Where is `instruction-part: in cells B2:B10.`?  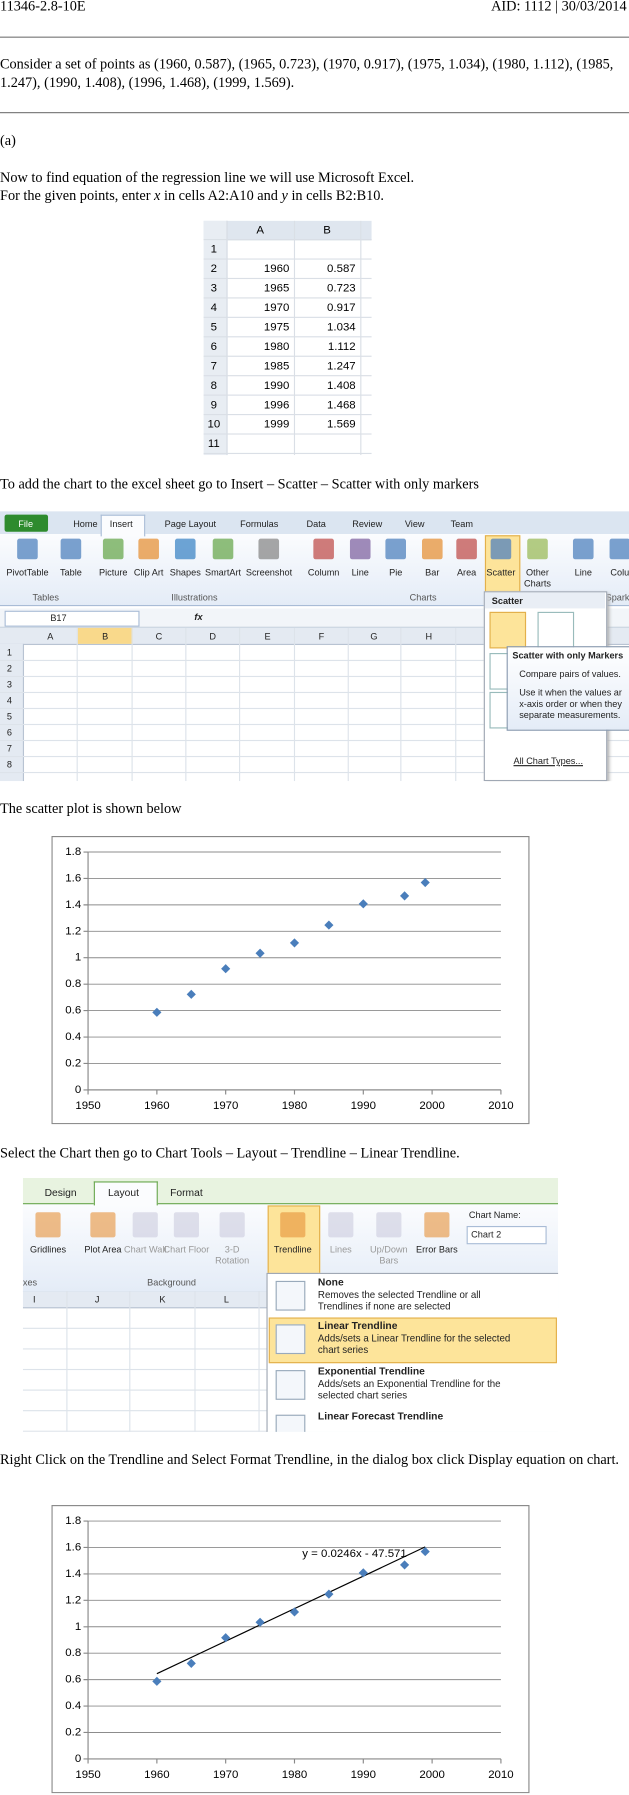
instruction-part: in cells B2:B10. is located at coordinates (335, 195).